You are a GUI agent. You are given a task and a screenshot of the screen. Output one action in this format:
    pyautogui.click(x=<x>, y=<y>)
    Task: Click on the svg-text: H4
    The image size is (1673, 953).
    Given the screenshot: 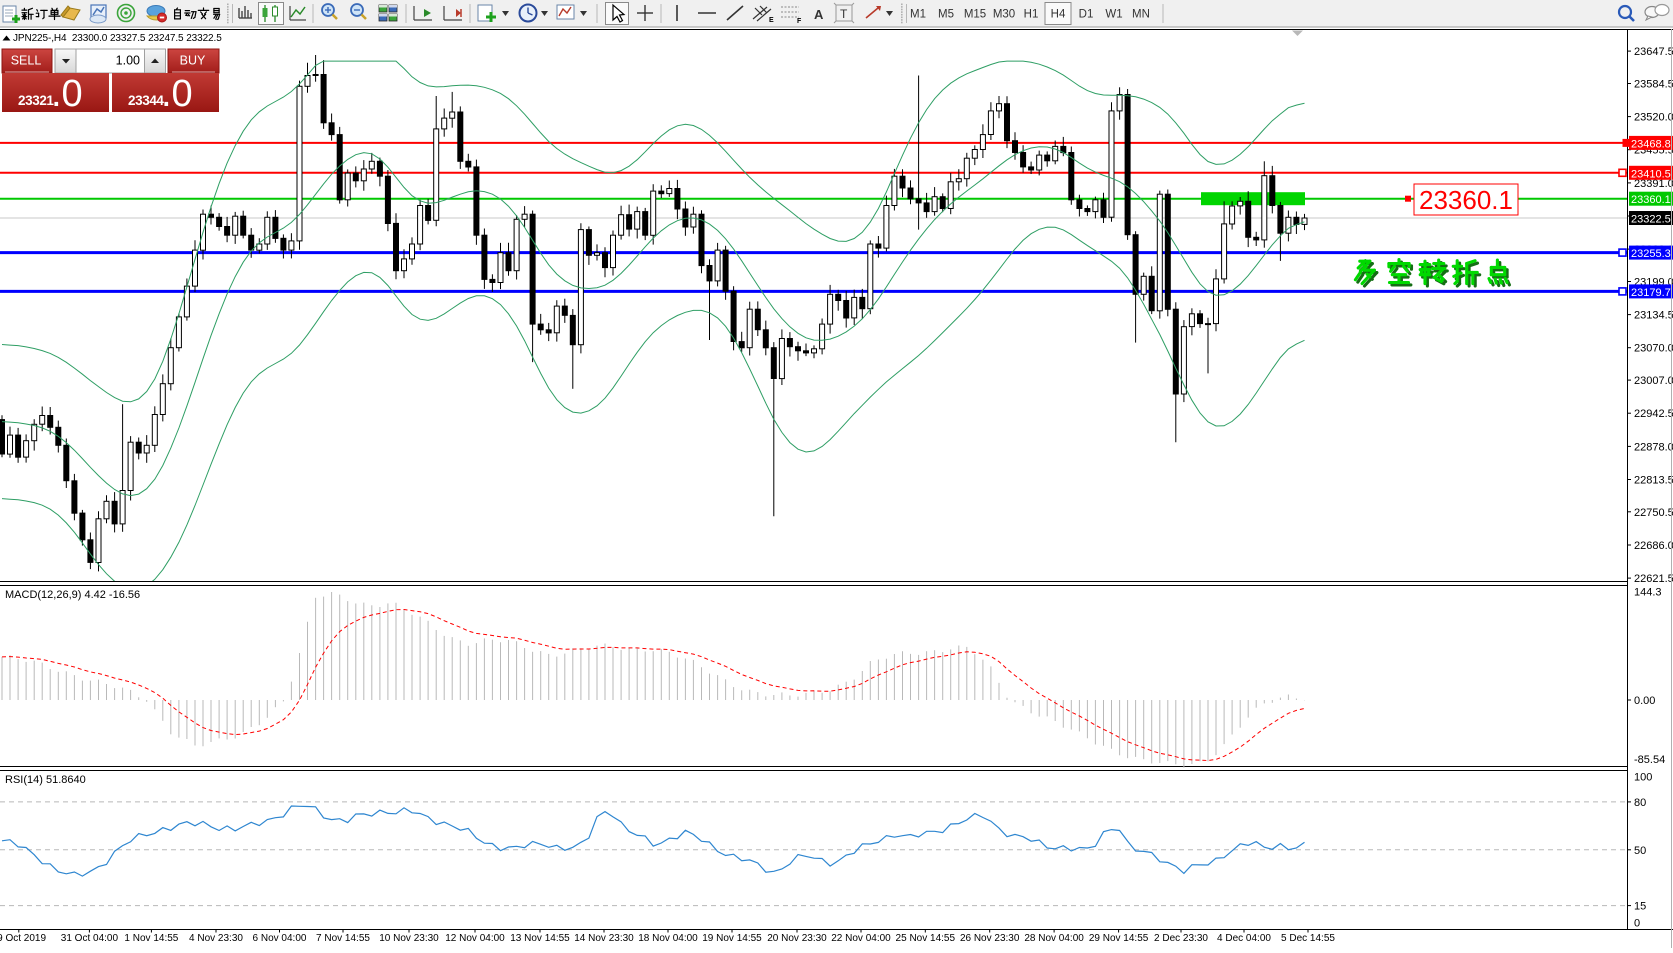 What is the action you would take?
    pyautogui.click(x=1058, y=15)
    